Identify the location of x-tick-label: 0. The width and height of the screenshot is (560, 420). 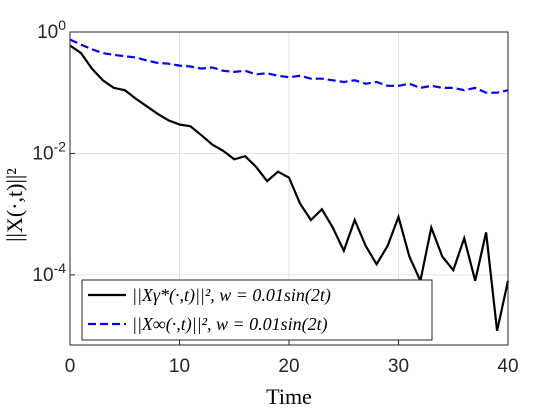
(70, 366).